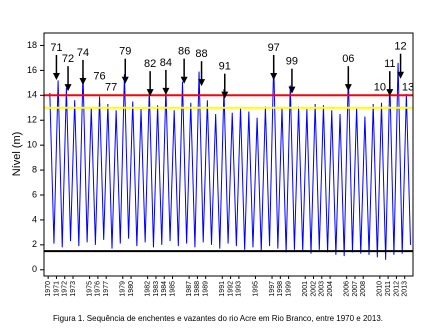  What do you see at coordinates (305, 289) in the screenshot?
I see `x-tick-label: 2001` at bounding box center [305, 289].